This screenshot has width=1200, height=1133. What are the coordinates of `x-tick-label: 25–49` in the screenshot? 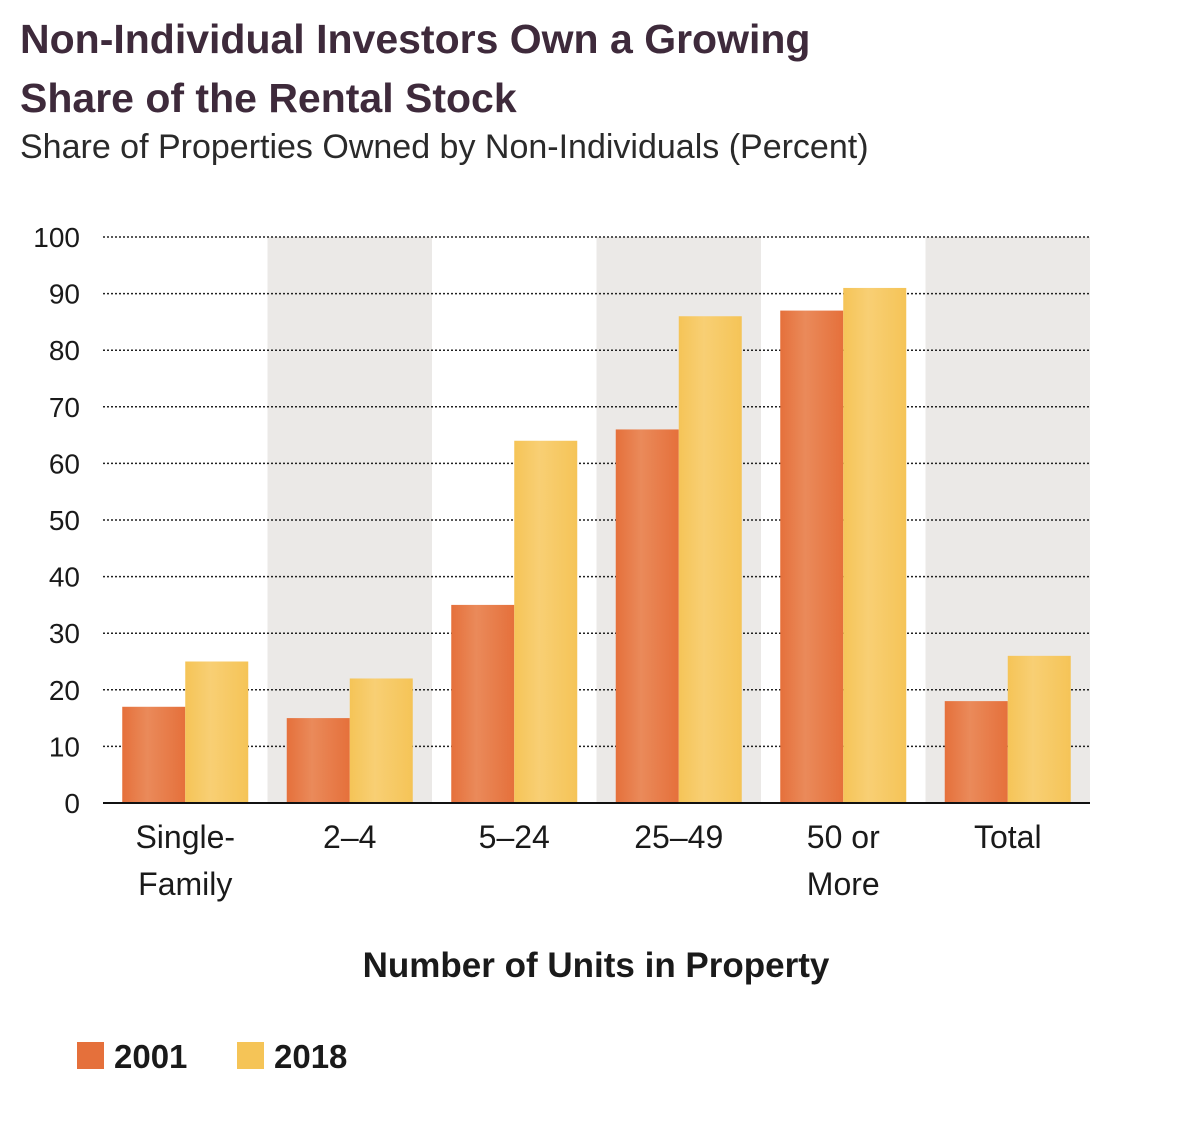 It's located at (678, 837).